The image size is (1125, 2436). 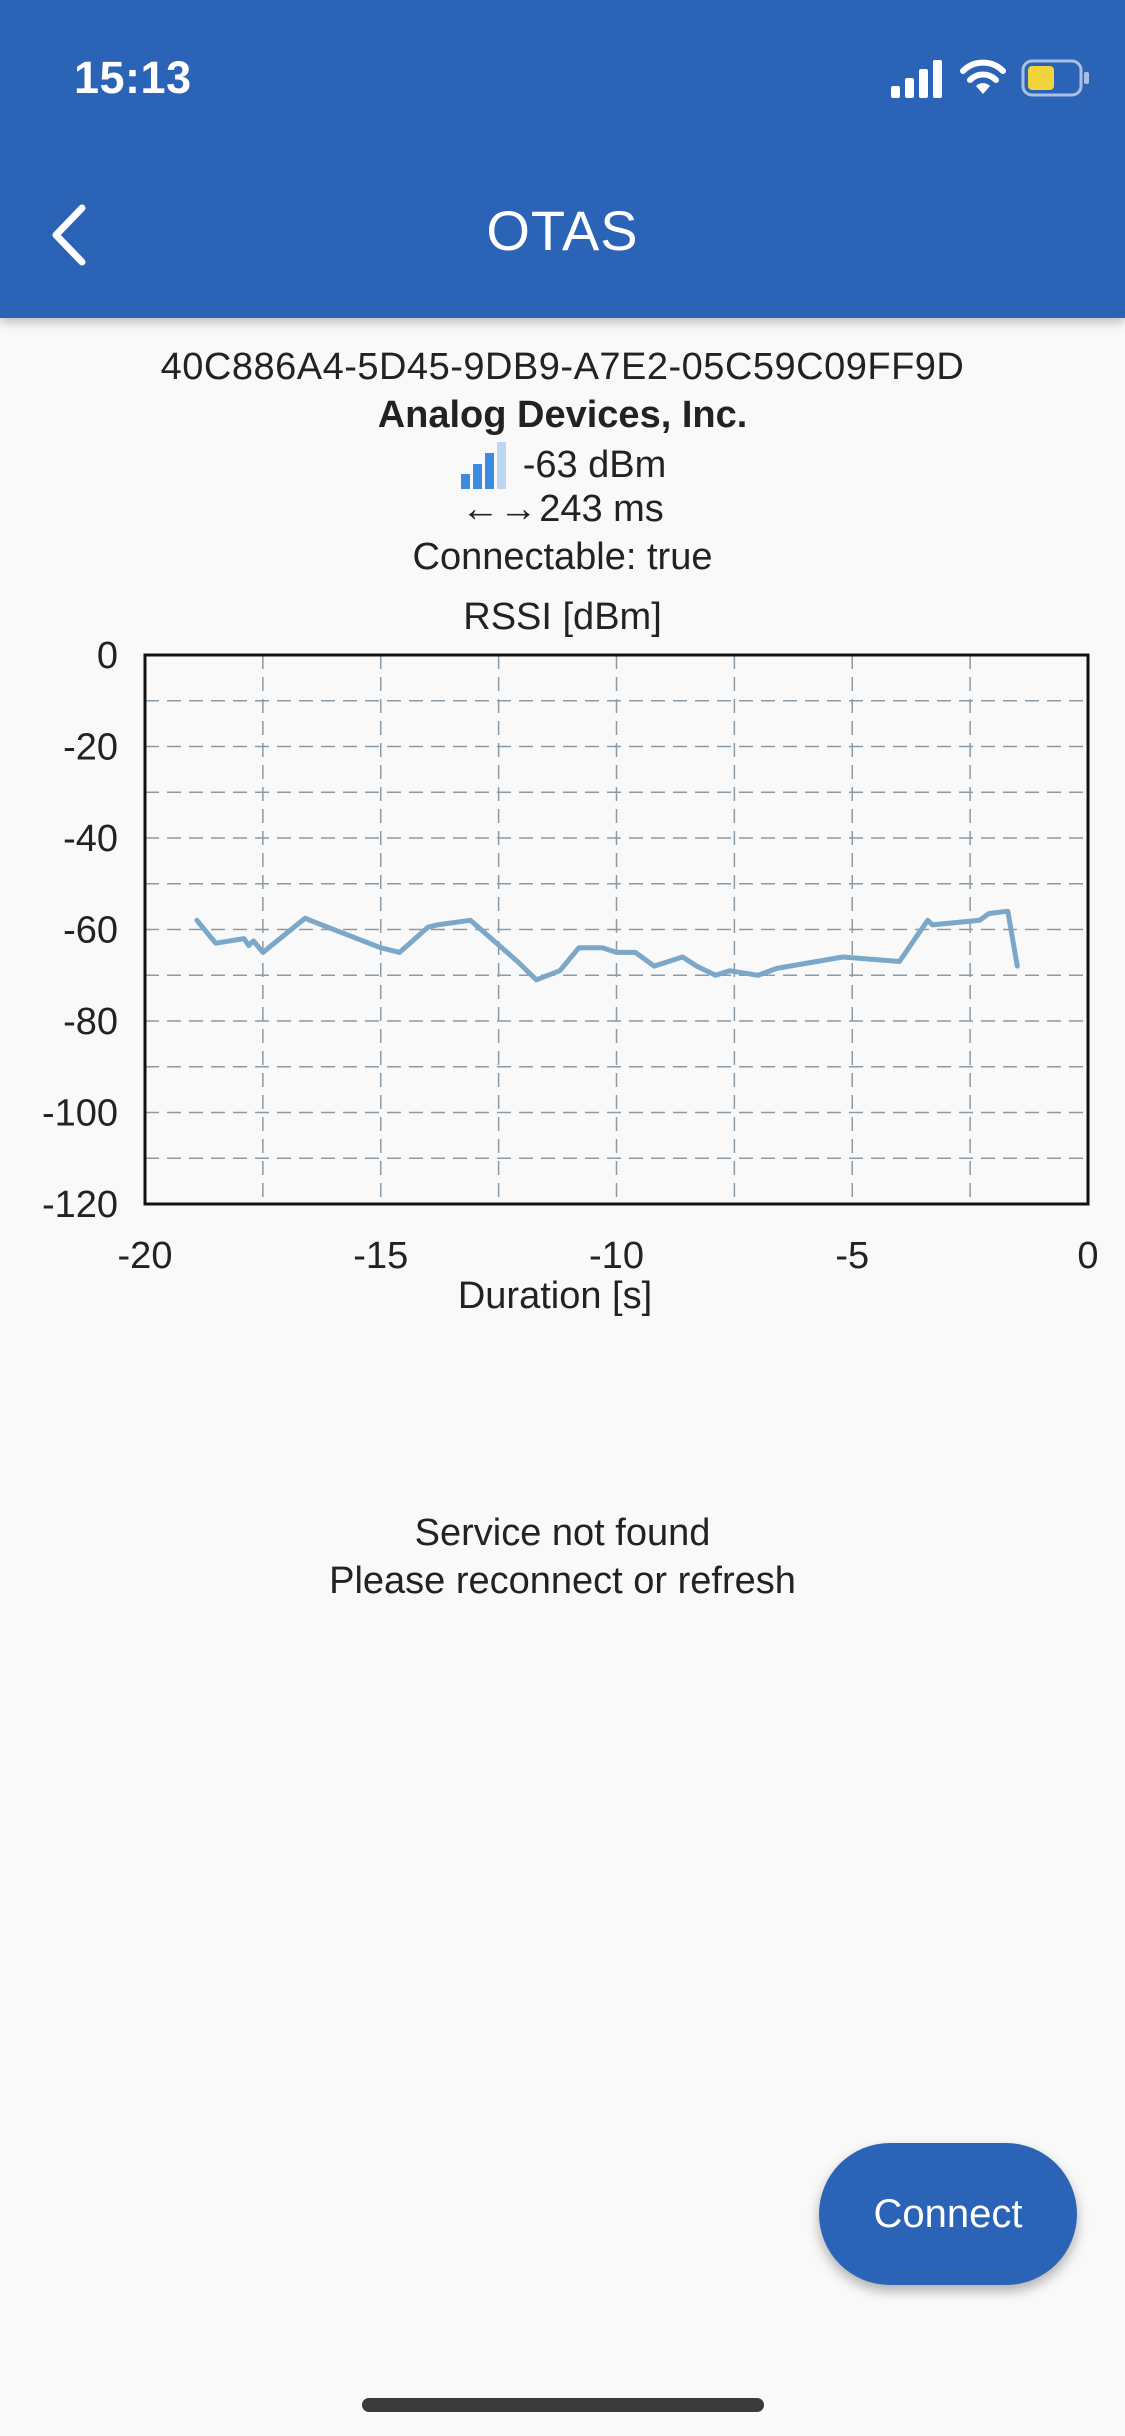 I want to click on cellular-signal-icon, so click(x=916, y=79).